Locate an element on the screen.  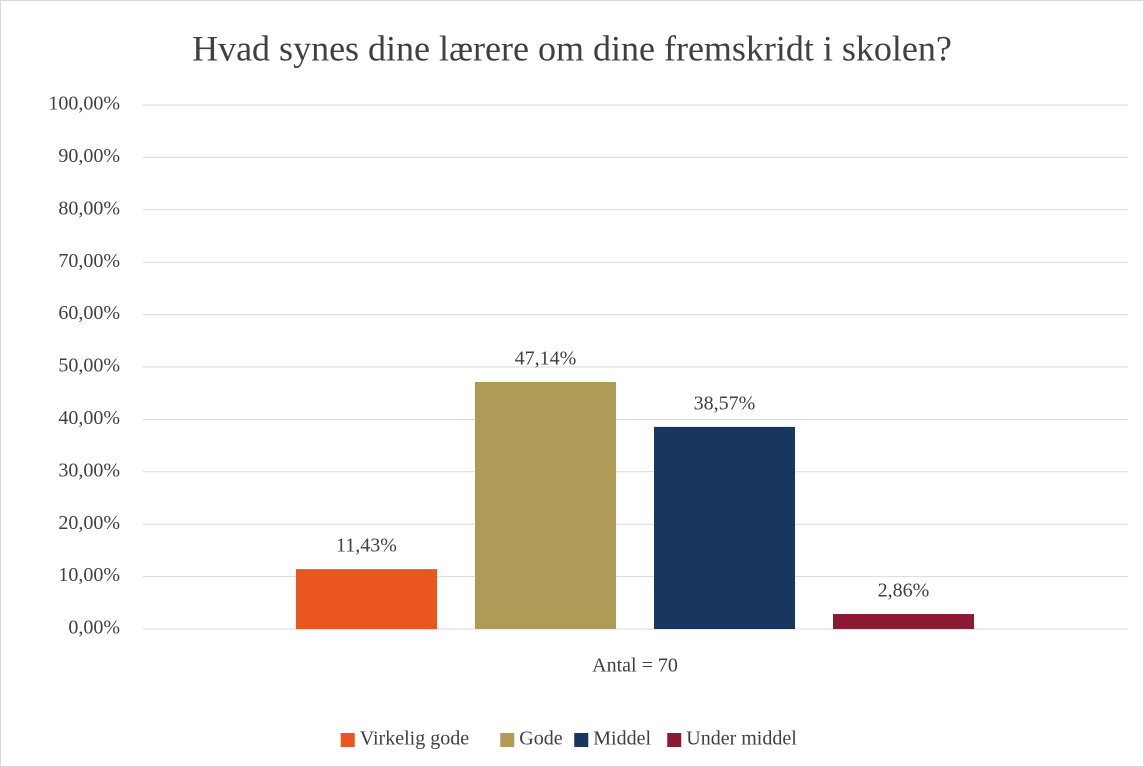
y-tick-label: 60,00% is located at coordinates (89, 313).